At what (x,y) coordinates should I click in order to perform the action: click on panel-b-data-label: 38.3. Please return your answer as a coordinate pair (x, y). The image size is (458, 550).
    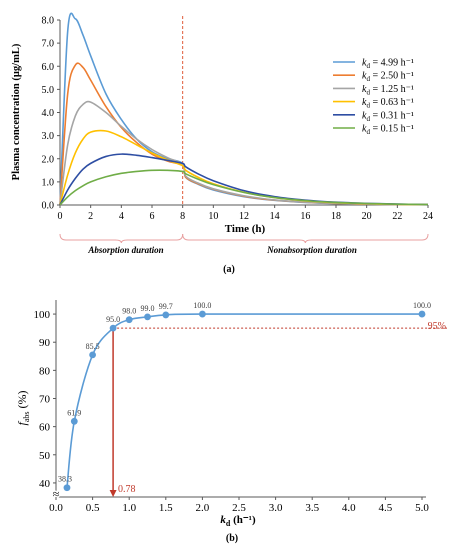
    Looking at the image, I should click on (65, 479).